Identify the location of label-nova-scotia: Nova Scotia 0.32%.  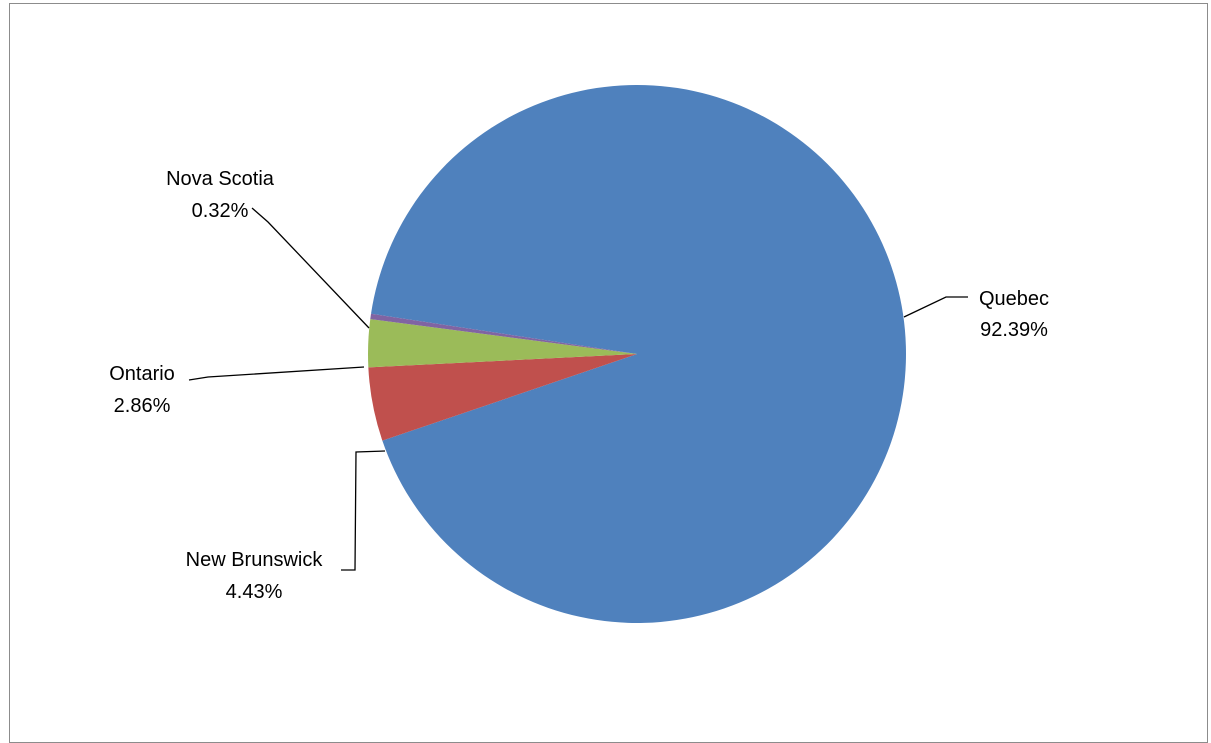
(220, 195).